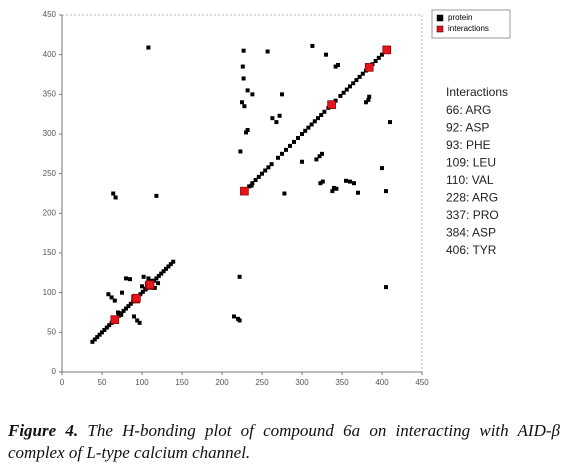 This screenshot has width=565, height=470. I want to click on y-tick-label: 300, so click(50, 133).